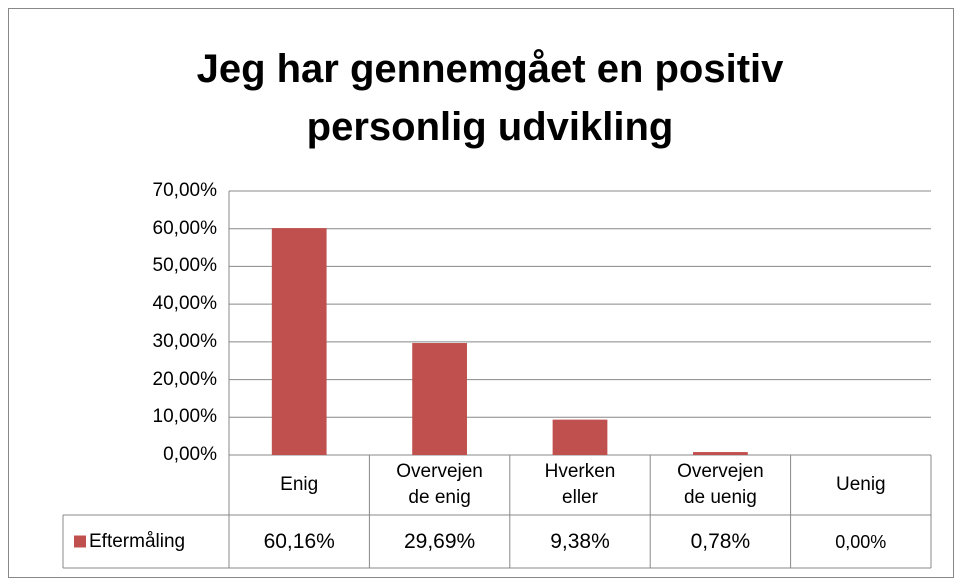 The width and height of the screenshot is (955, 579). I want to click on value-label: 60,16%, so click(299, 541).